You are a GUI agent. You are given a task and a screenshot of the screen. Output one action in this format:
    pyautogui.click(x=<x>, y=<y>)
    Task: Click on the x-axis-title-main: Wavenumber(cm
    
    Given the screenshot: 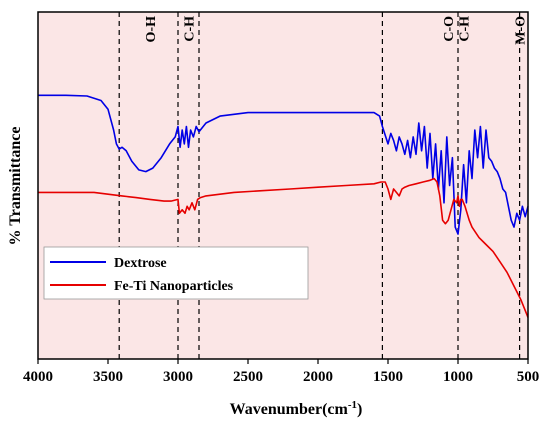 What is the action you would take?
    pyautogui.click(x=289, y=409)
    